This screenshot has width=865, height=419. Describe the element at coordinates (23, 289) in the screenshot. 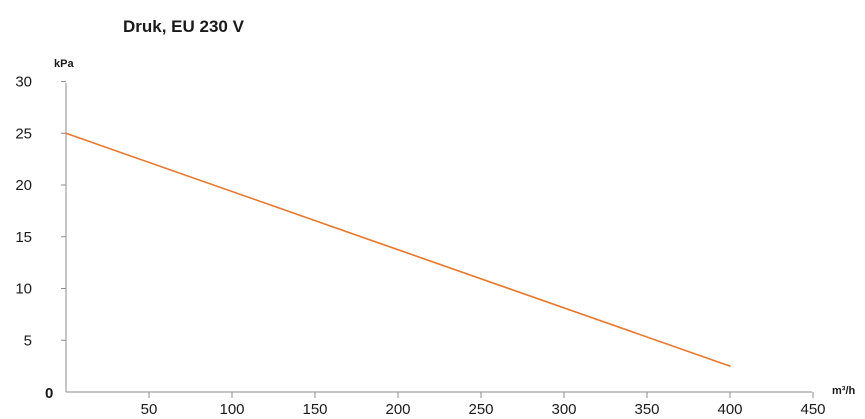

I see `y-tick-label: 10` at that location.